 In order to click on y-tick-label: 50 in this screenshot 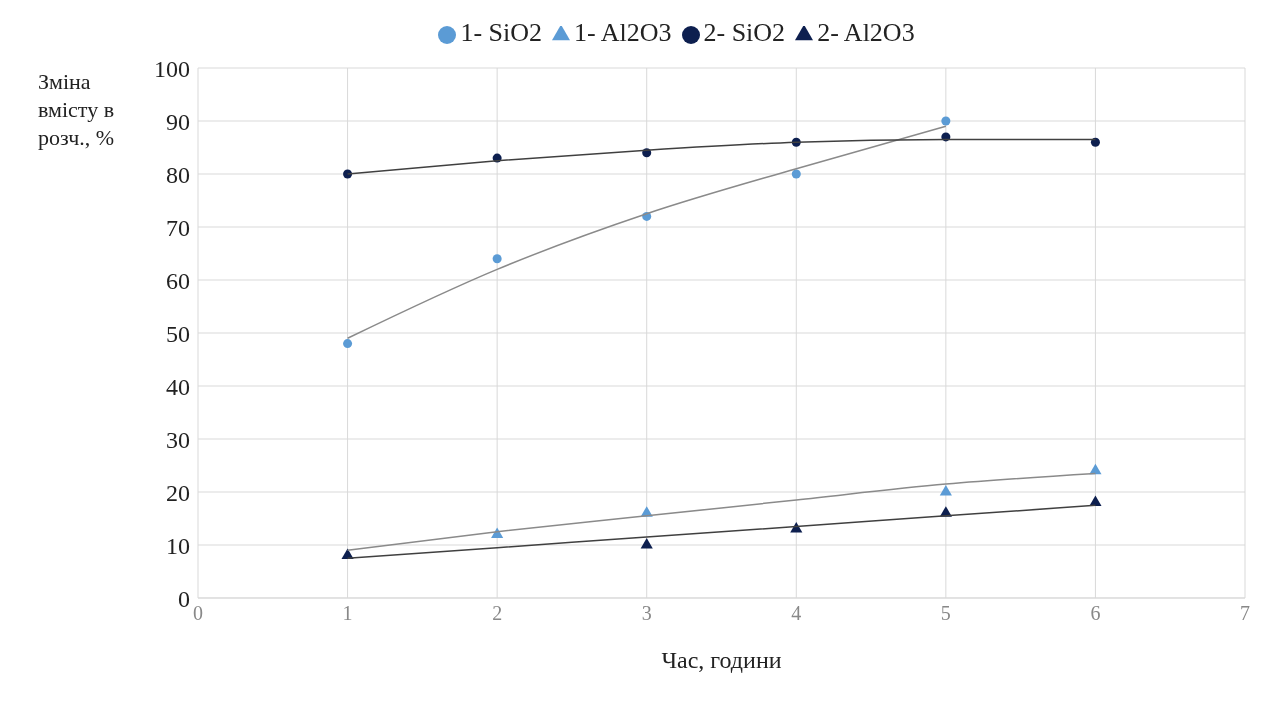, I will do `click(178, 333)`.